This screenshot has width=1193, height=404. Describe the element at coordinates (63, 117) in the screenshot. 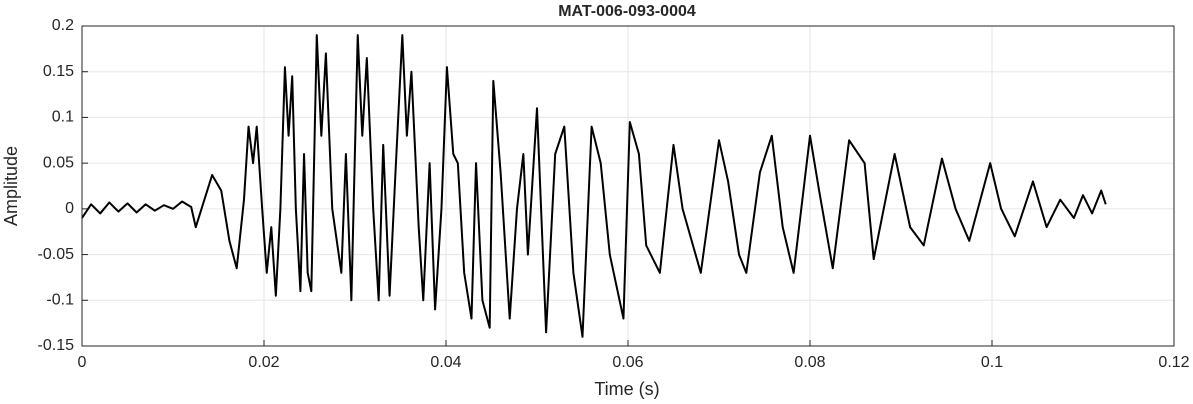

I see `y-tick-label: 0.1` at that location.